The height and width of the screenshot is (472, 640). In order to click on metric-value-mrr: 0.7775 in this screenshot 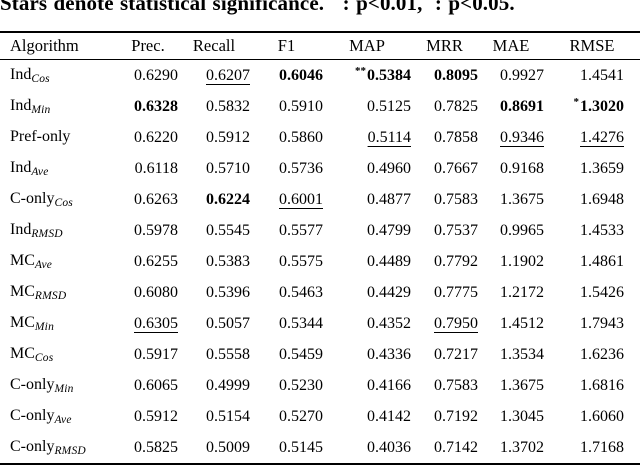, I will do `click(456, 292)`.